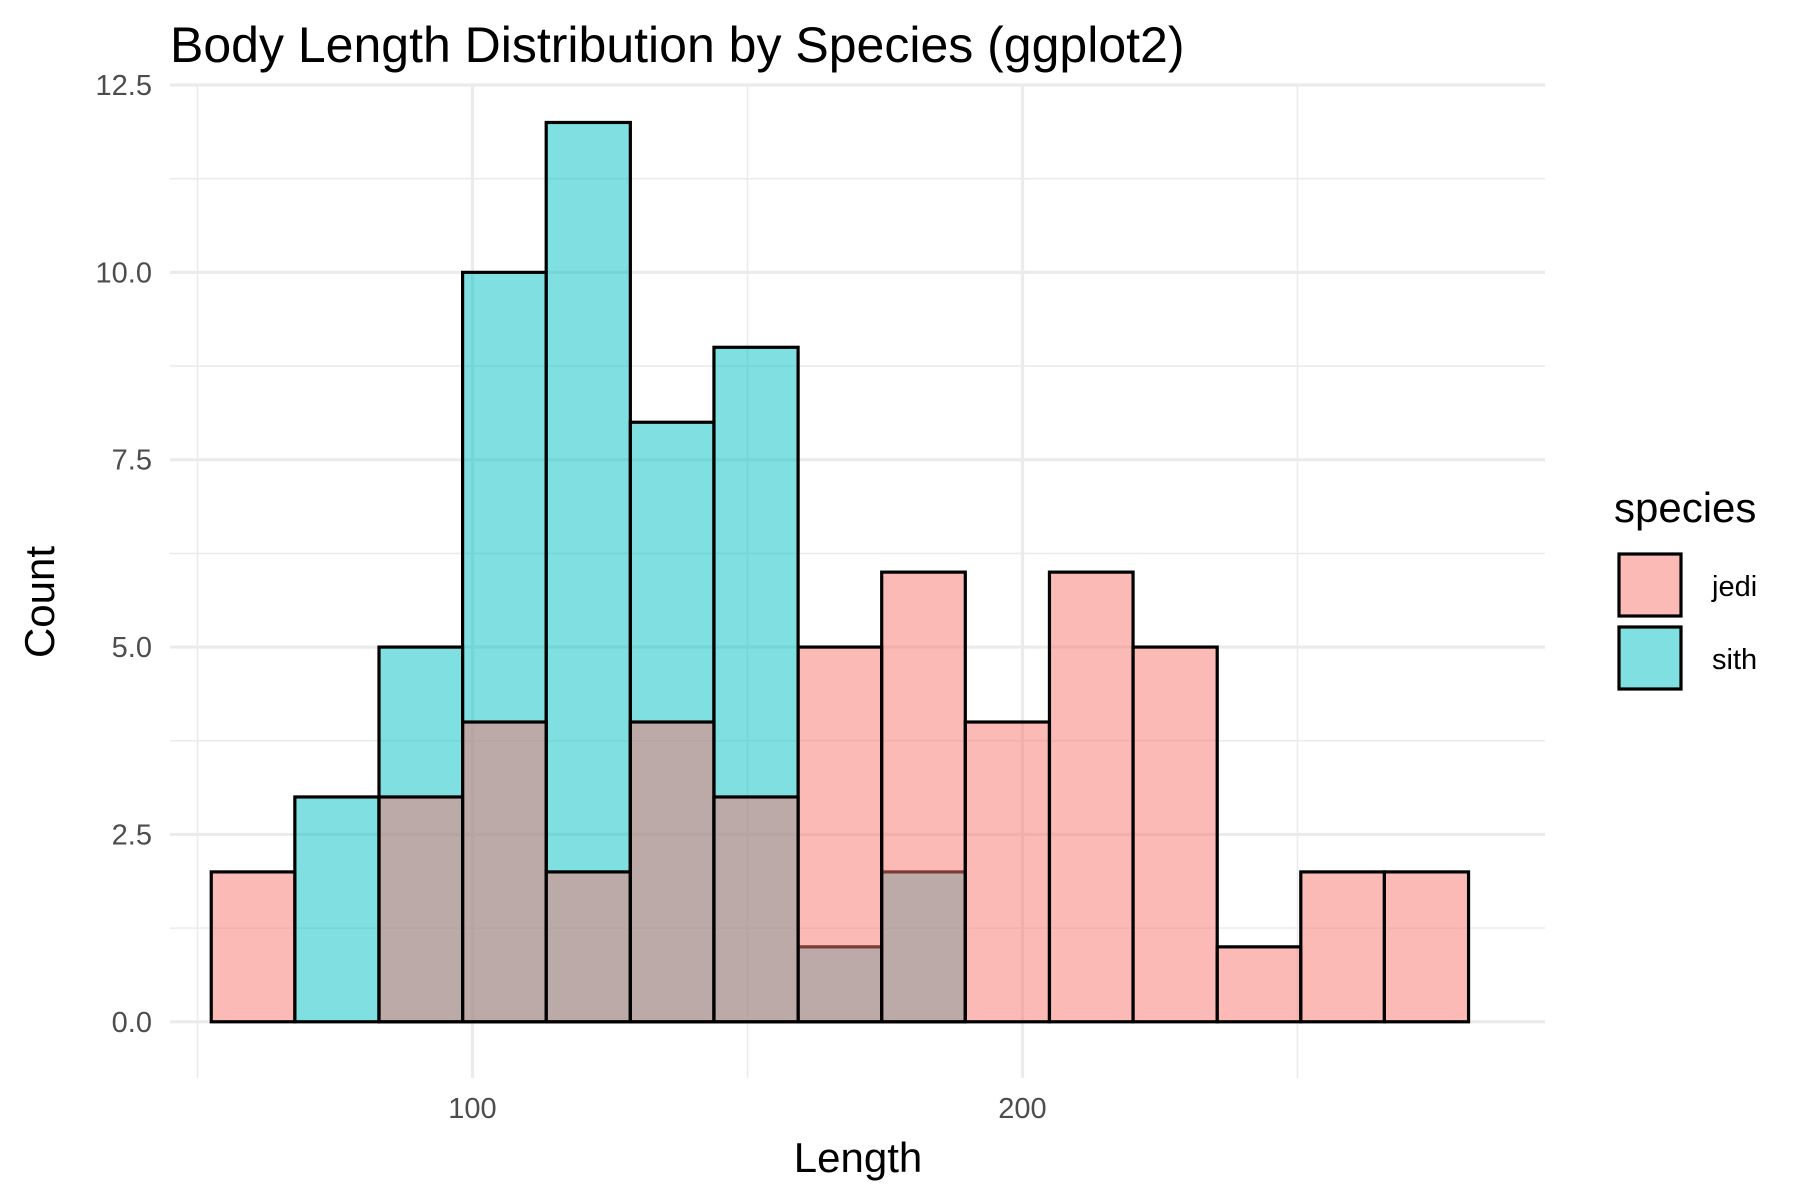  What do you see at coordinates (337, 909) in the screenshot?
I see `bar-sith` at bounding box center [337, 909].